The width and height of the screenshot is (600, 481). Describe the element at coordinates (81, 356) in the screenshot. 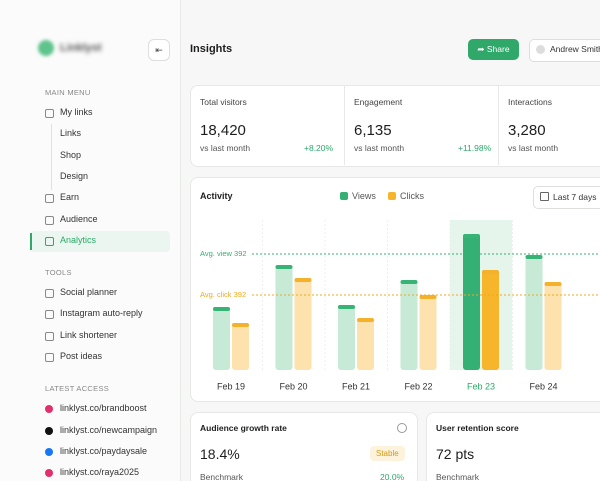

I see `menu-item: Post ideas` at that location.